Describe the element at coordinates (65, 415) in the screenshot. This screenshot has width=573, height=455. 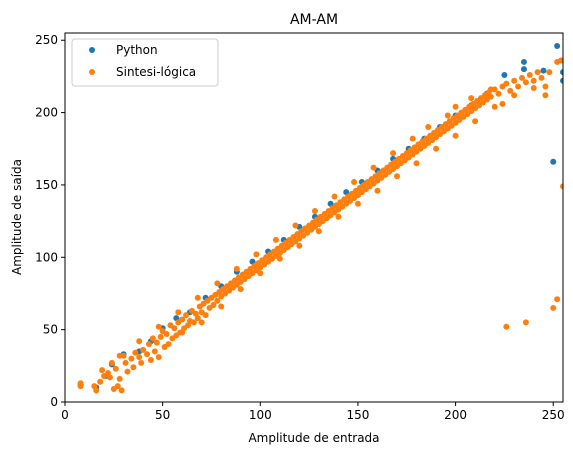
I see `x-tick-label: 0` at that location.